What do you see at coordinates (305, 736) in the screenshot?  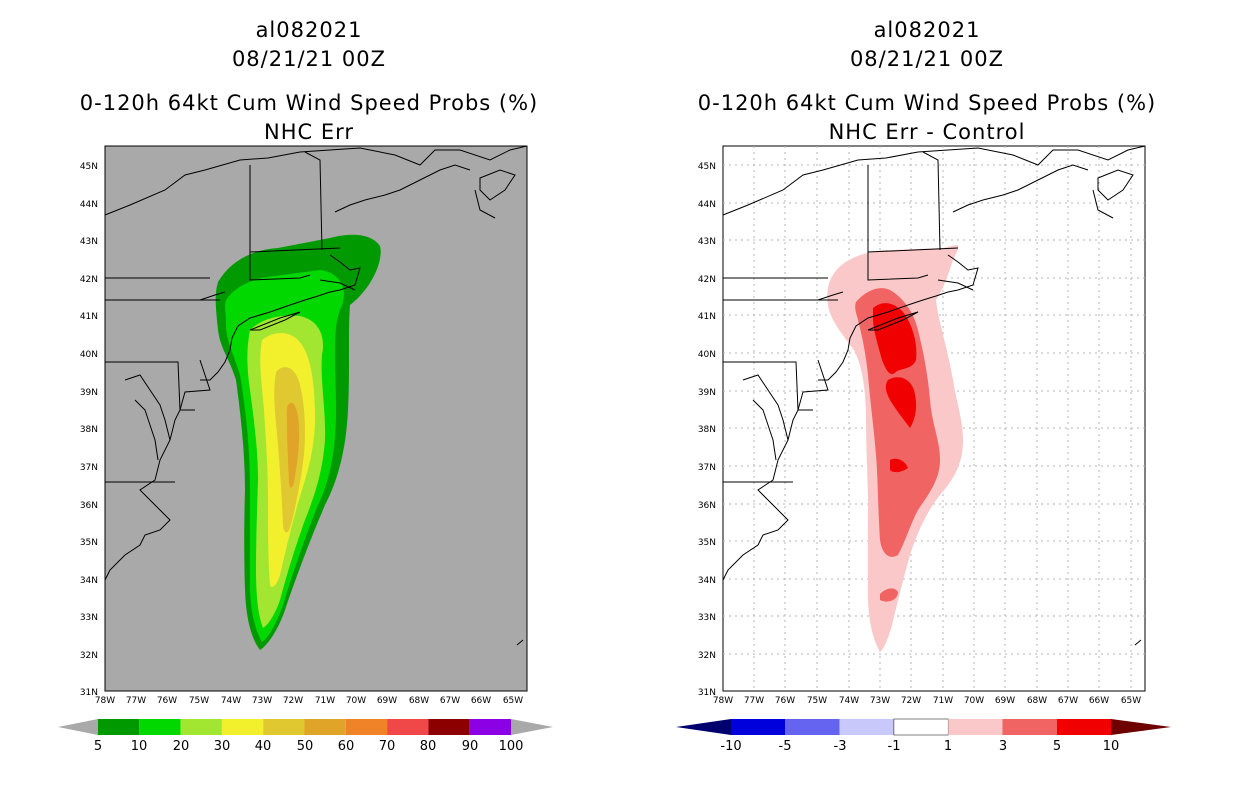 I see `colorbar: 5 10 20 30 40 50 60 70 80 90 100` at bounding box center [305, 736].